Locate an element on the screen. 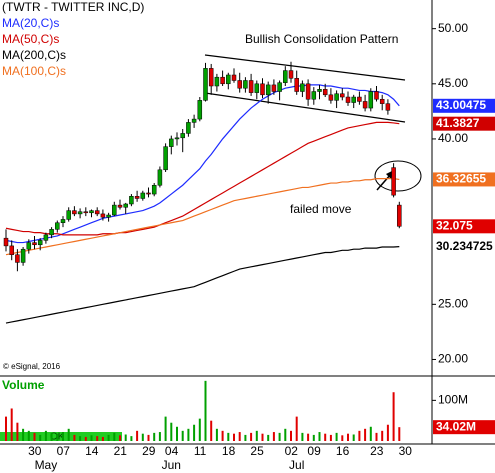  x-tick-label: 30 is located at coordinates (35, 451).